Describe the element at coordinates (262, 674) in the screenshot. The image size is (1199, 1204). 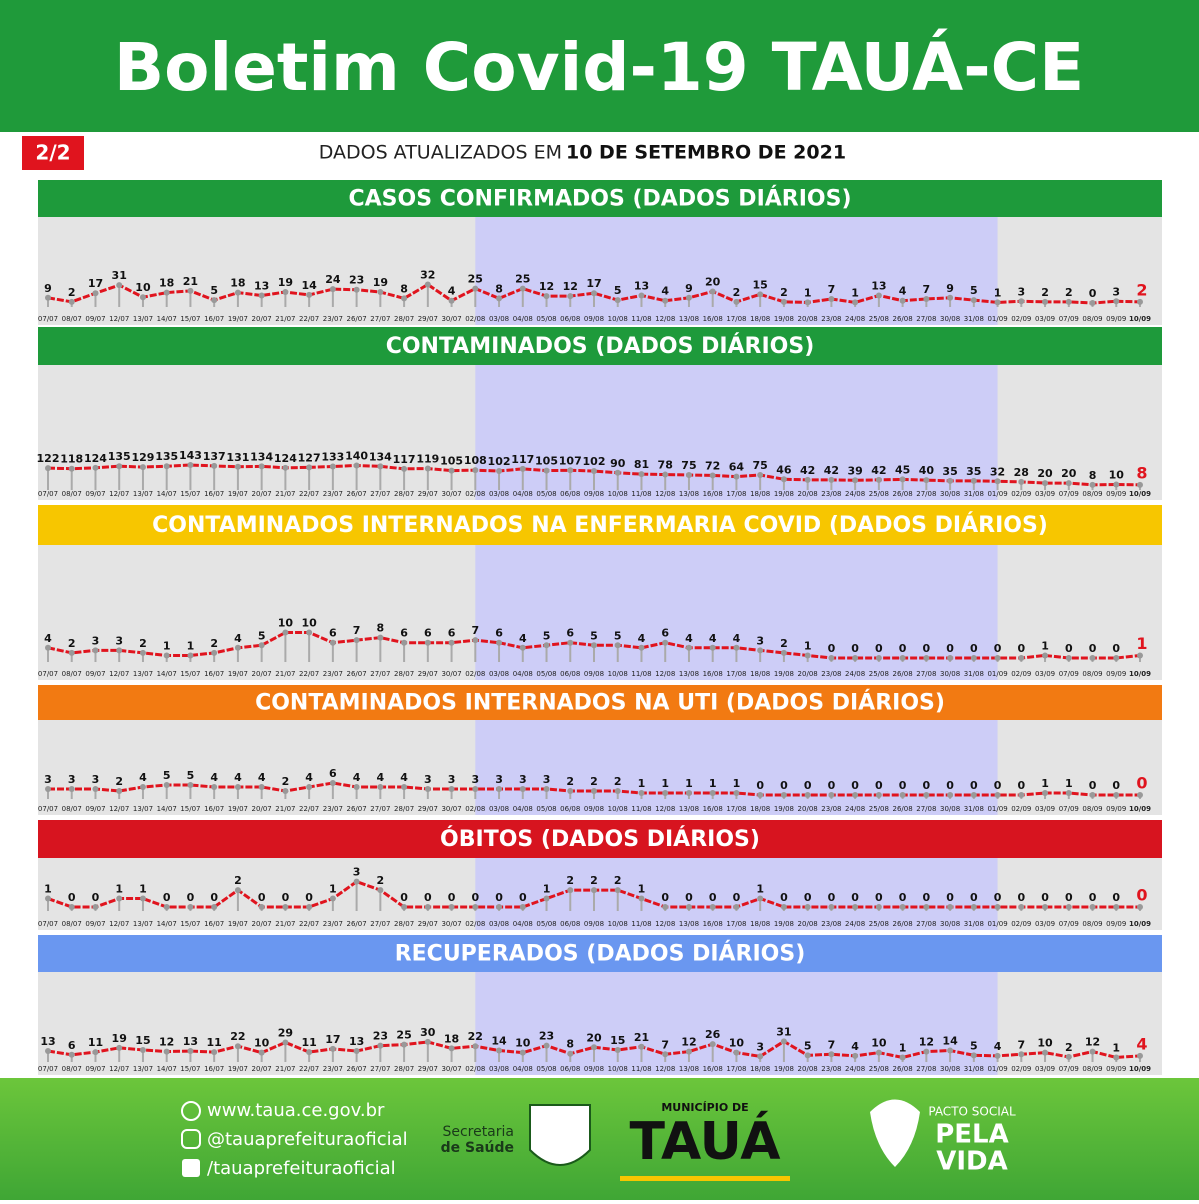
I see `x-tick-label: 20/07` at that location.